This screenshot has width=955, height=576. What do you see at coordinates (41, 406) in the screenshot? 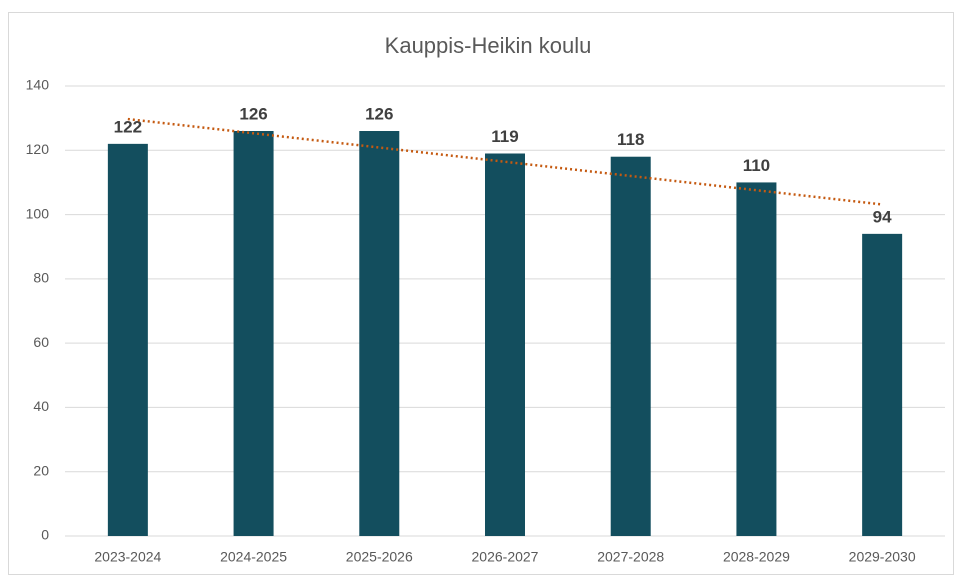
I see `y-tick-label: 40` at bounding box center [41, 406].